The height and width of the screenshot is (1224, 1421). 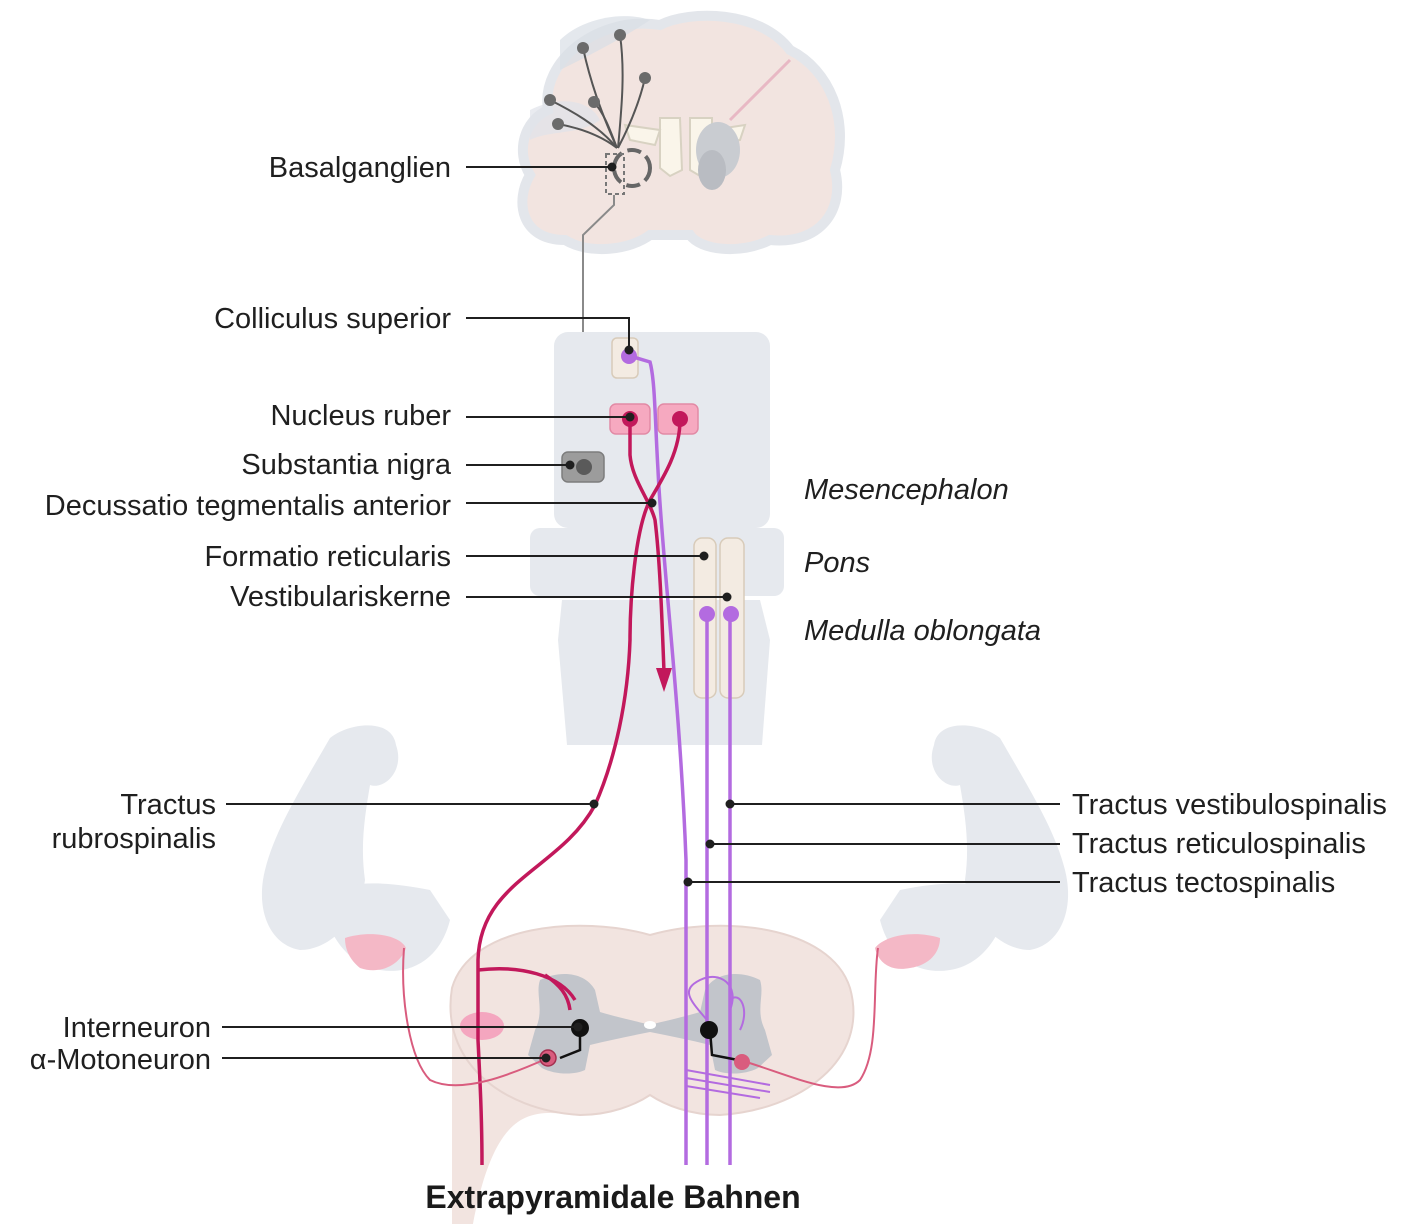 I want to click on label-basalganglien: Basalganglien, so click(x=360, y=168).